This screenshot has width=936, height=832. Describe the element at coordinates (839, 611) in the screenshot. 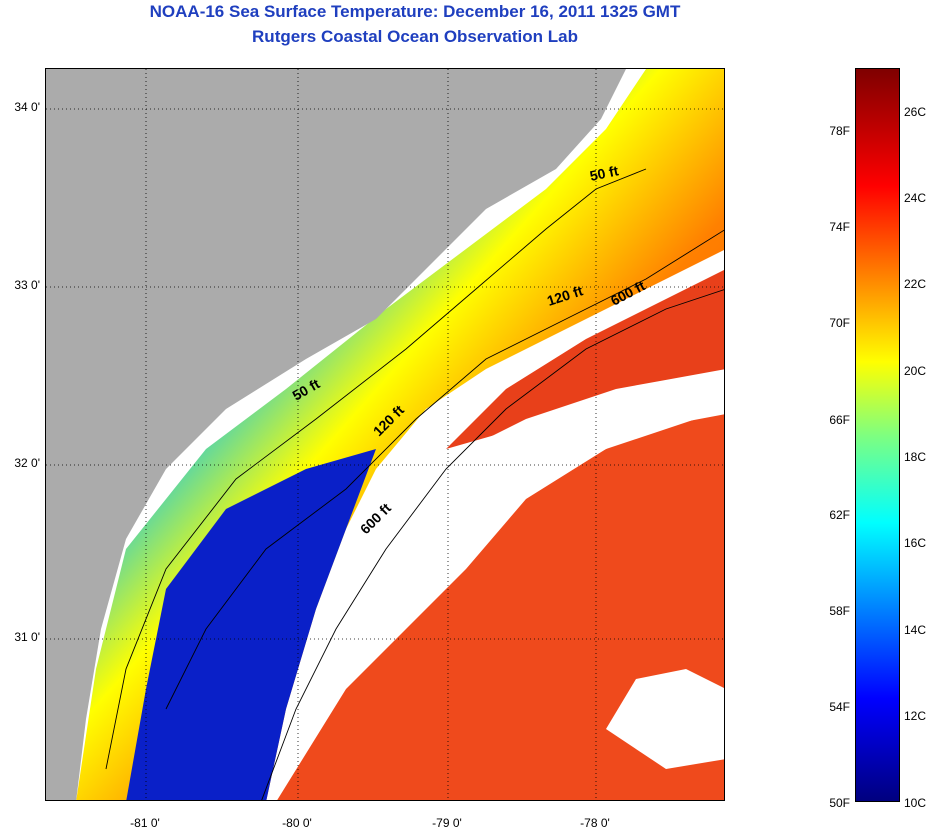

I see `colorbar-fahrenheit-label: 58F` at that location.